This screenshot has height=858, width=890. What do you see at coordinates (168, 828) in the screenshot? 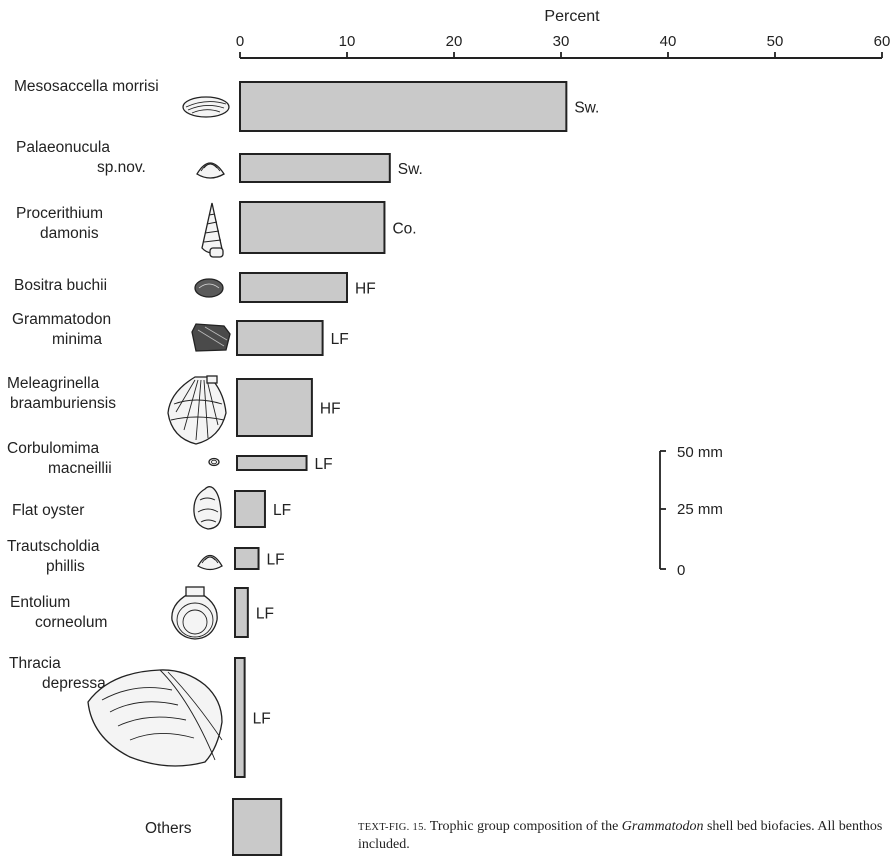
I see `species-label: Others` at bounding box center [168, 828].